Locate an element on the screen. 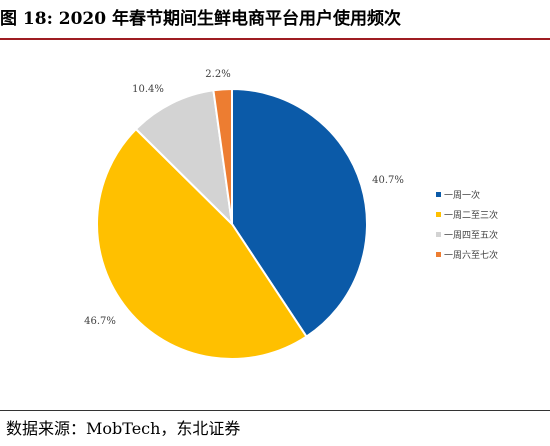 The height and width of the screenshot is (446, 550). data-label-2: 46.7% is located at coordinates (100, 321).